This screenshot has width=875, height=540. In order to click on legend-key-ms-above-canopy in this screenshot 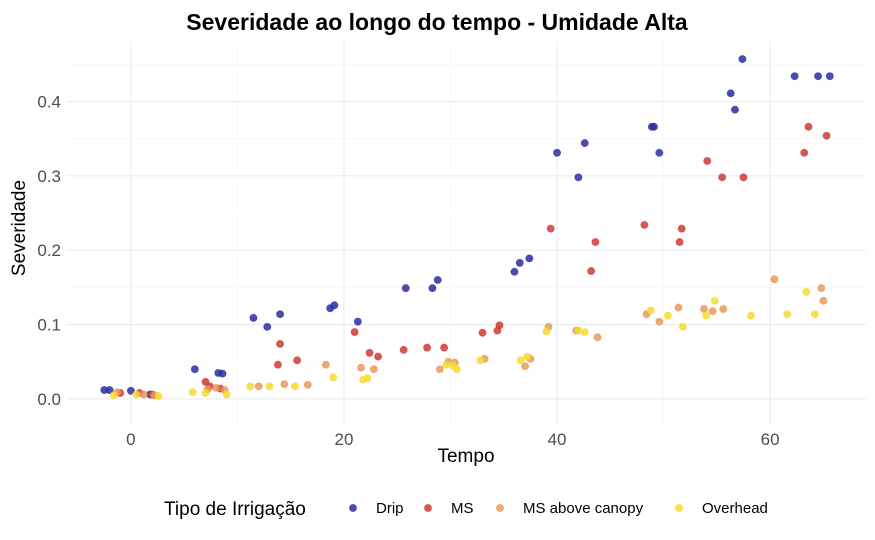, I will do `click(499, 507)`.